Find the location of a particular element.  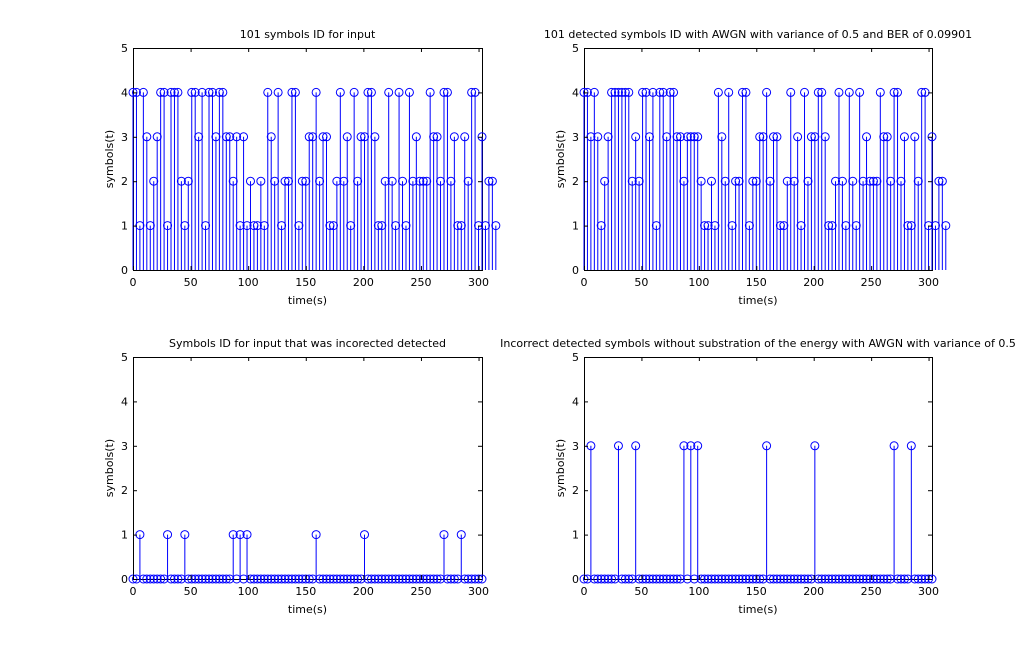

y-tick-label: 1 is located at coordinates (124, 226).